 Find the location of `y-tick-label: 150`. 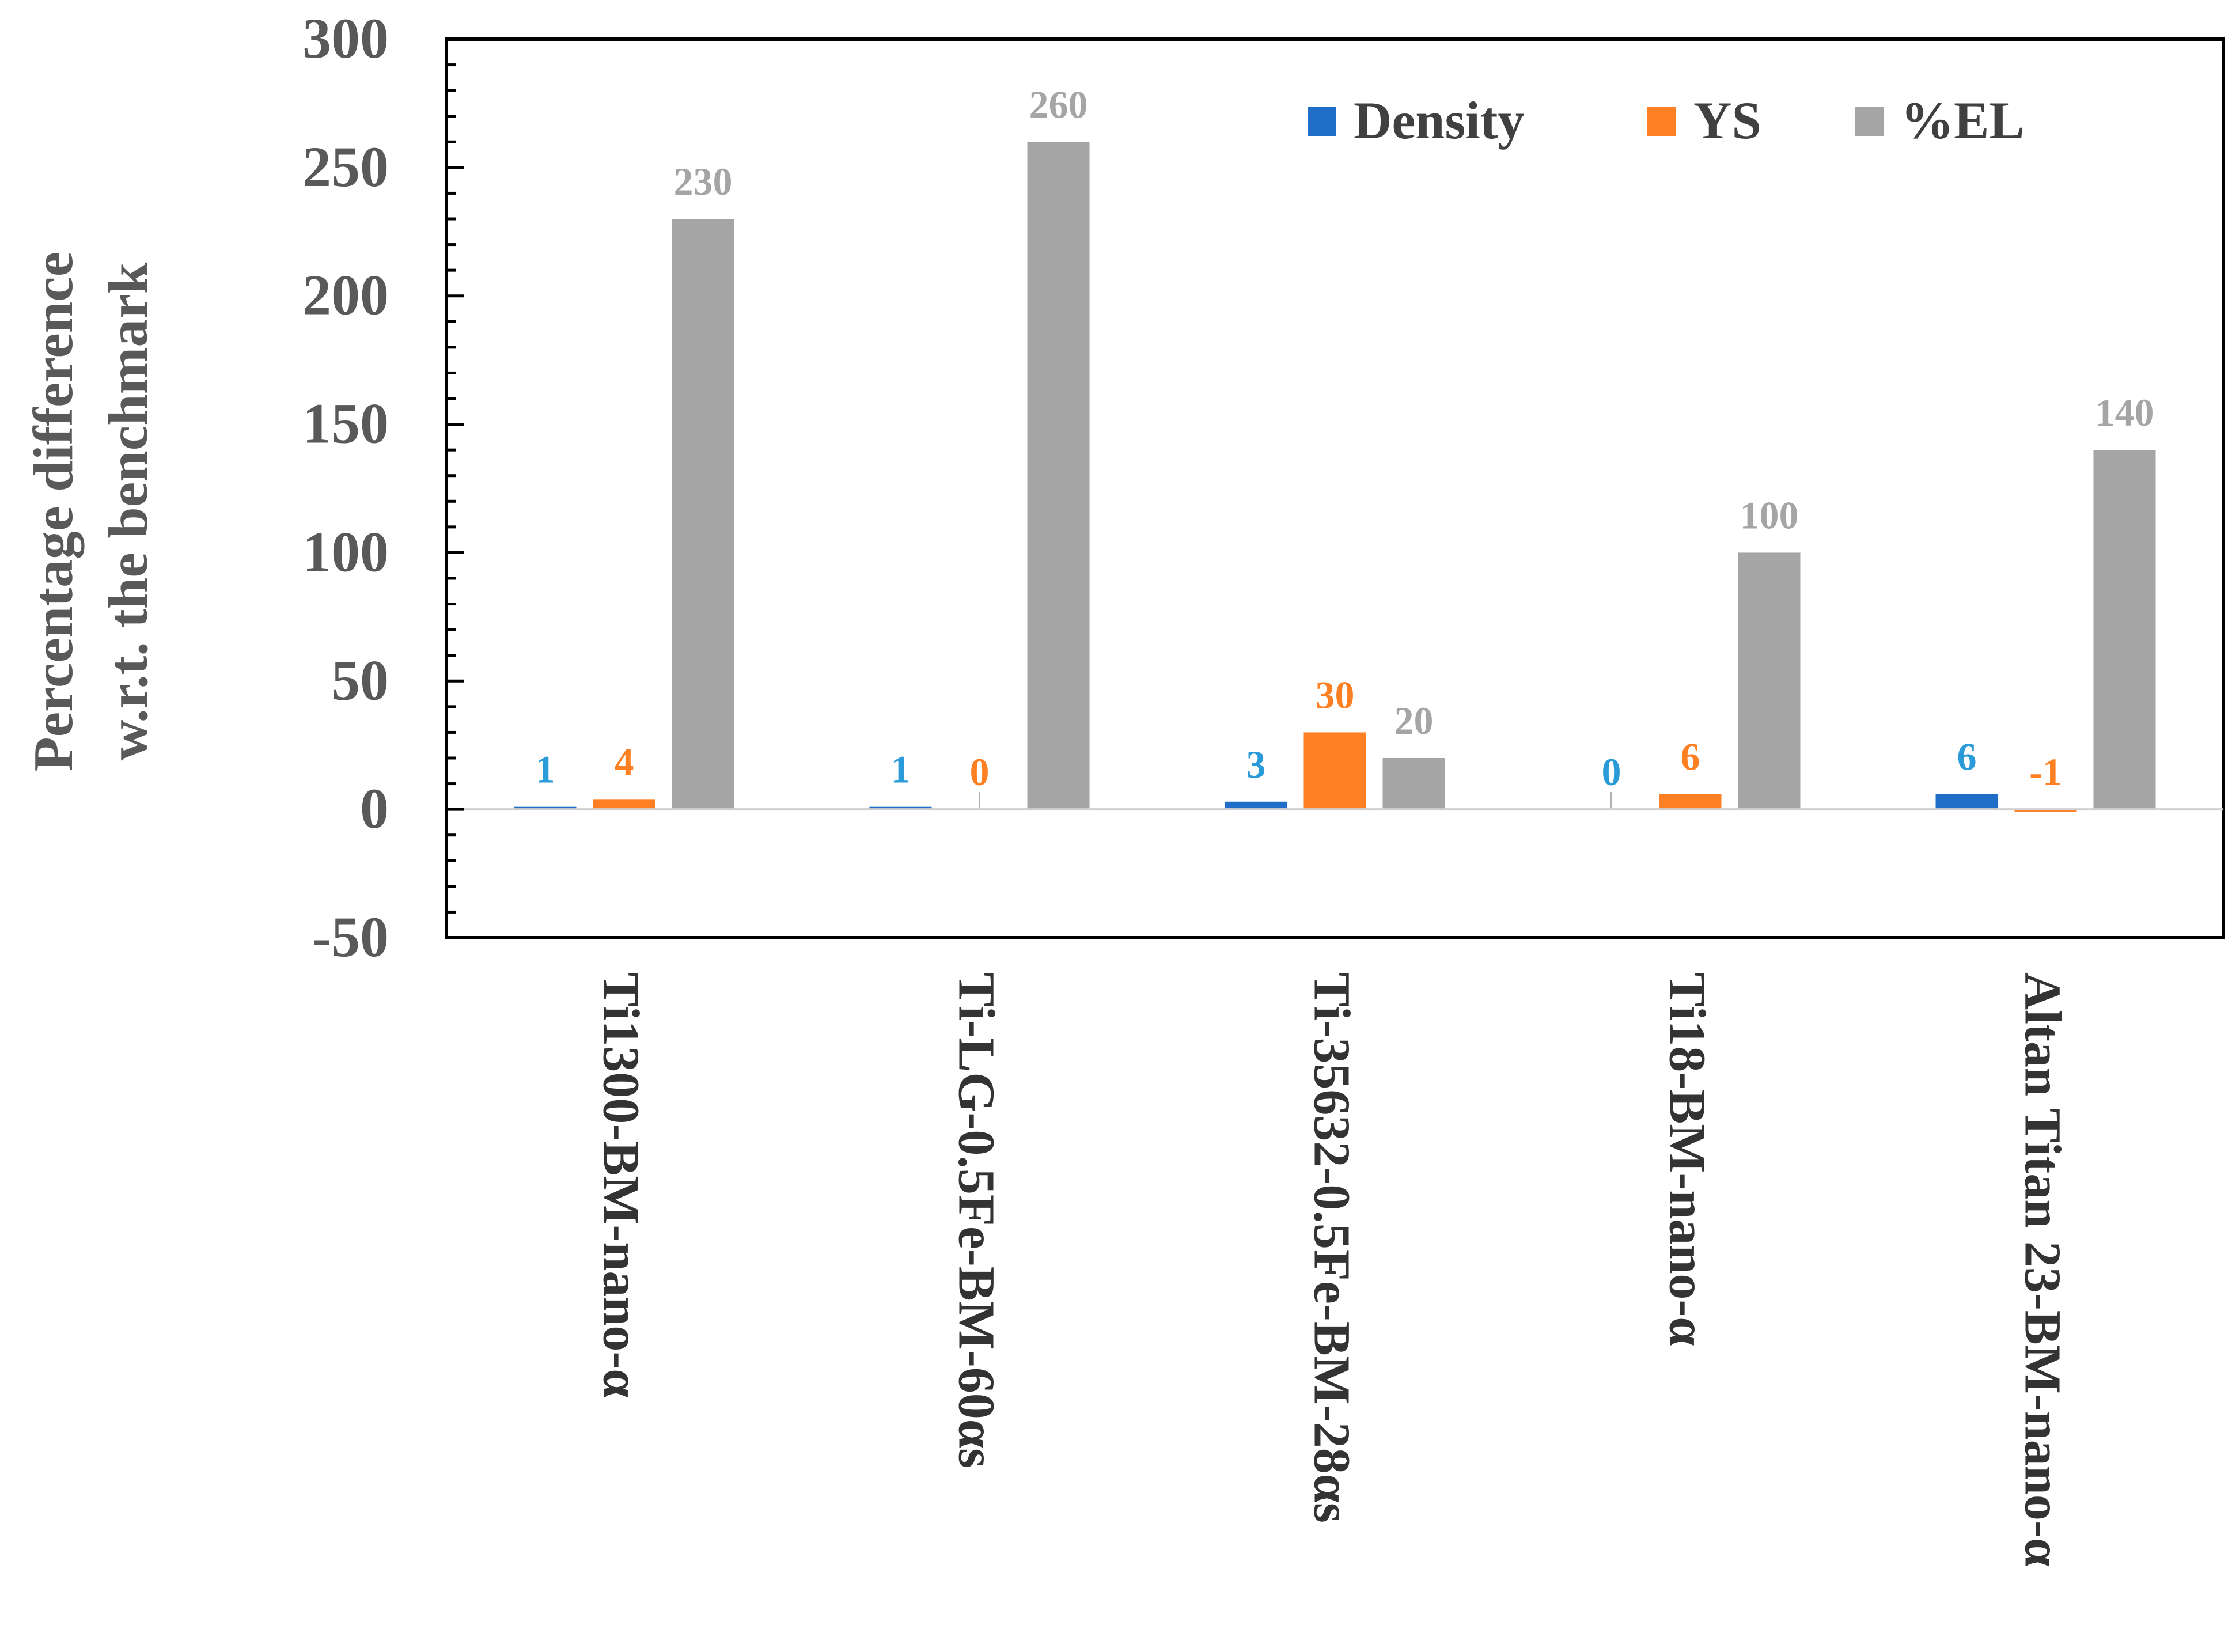

y-tick-label: 150 is located at coordinates (345, 424).